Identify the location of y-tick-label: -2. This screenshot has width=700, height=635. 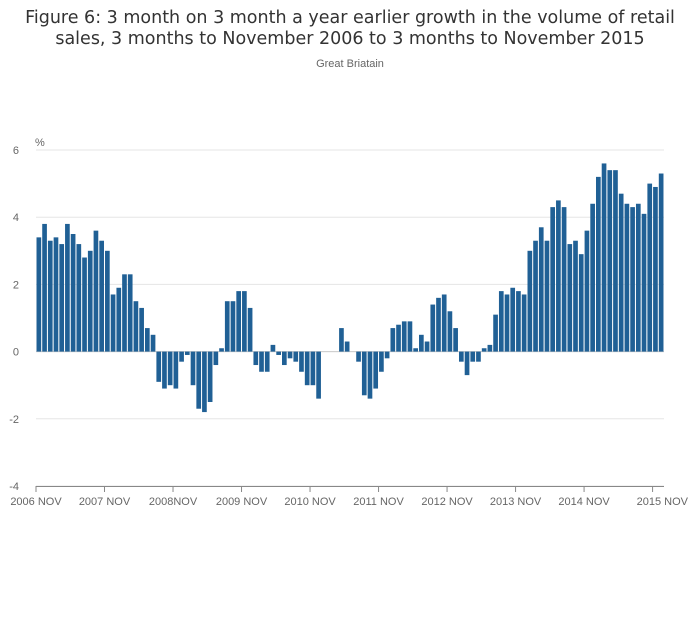
(14, 420).